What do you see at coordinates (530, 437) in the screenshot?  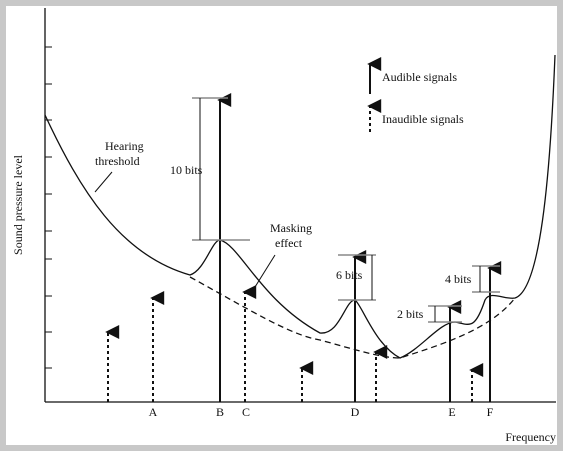 I see `x-axis-label: Frequency` at bounding box center [530, 437].